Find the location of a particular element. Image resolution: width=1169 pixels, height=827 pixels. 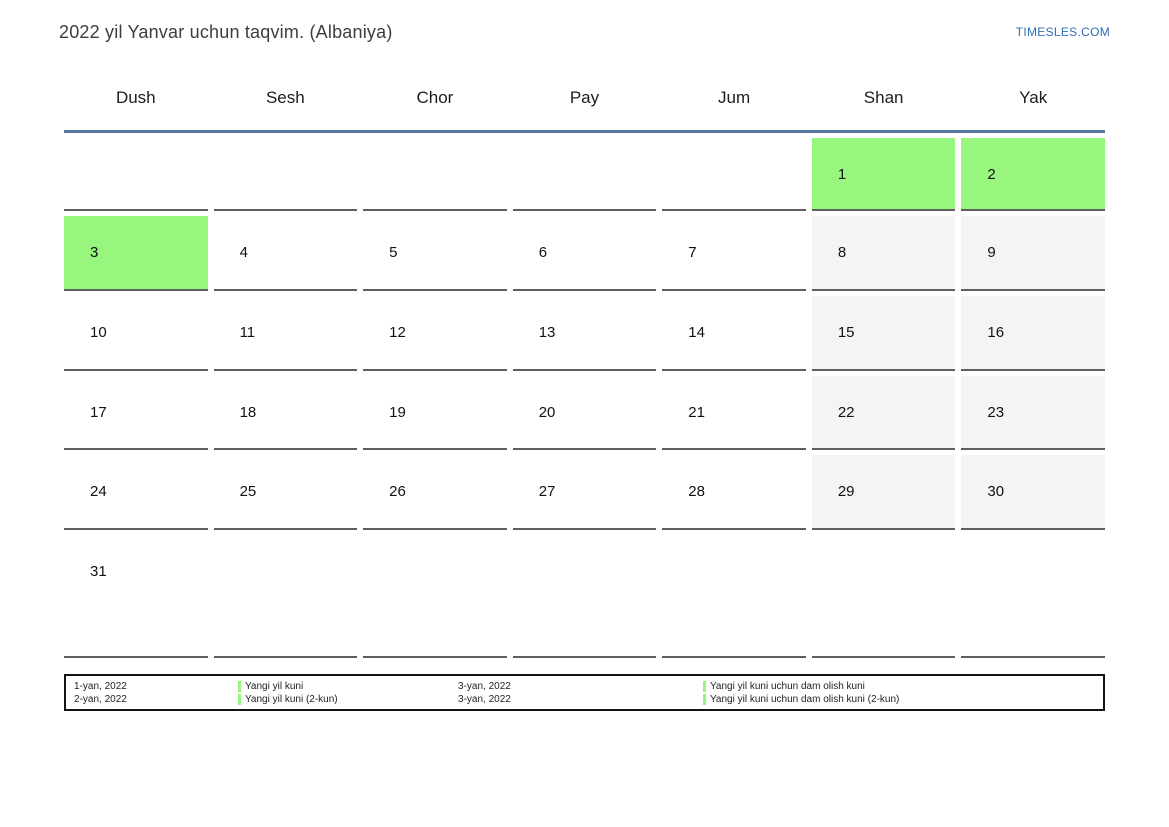

day-number: 15 is located at coordinates (846, 332).